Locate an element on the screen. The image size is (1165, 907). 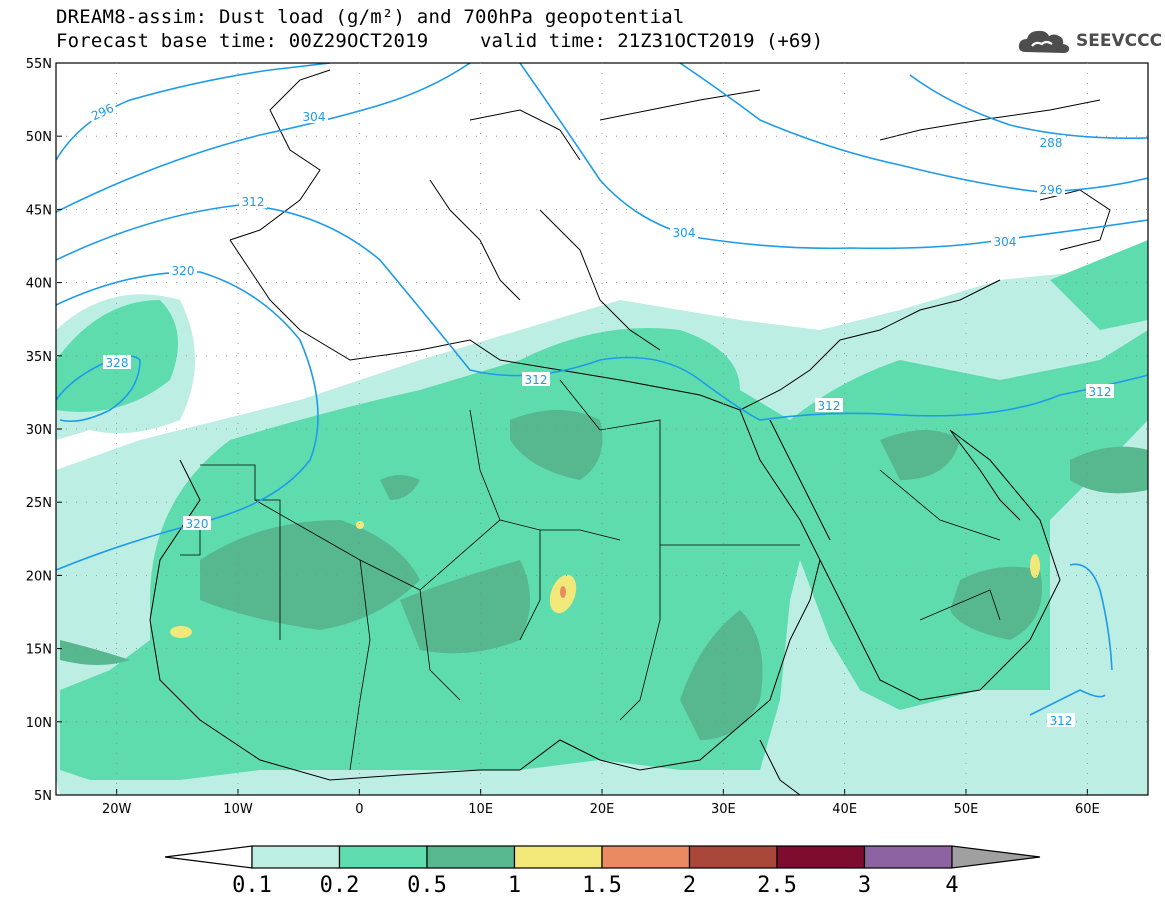
lon-tick-label: 10E is located at coordinates (480, 809).